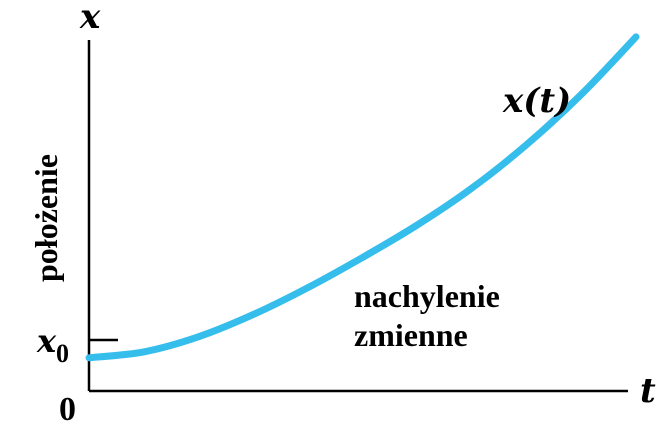  What do you see at coordinates (90, 18) in the screenshot?
I see `y-axis-label: x` at bounding box center [90, 18].